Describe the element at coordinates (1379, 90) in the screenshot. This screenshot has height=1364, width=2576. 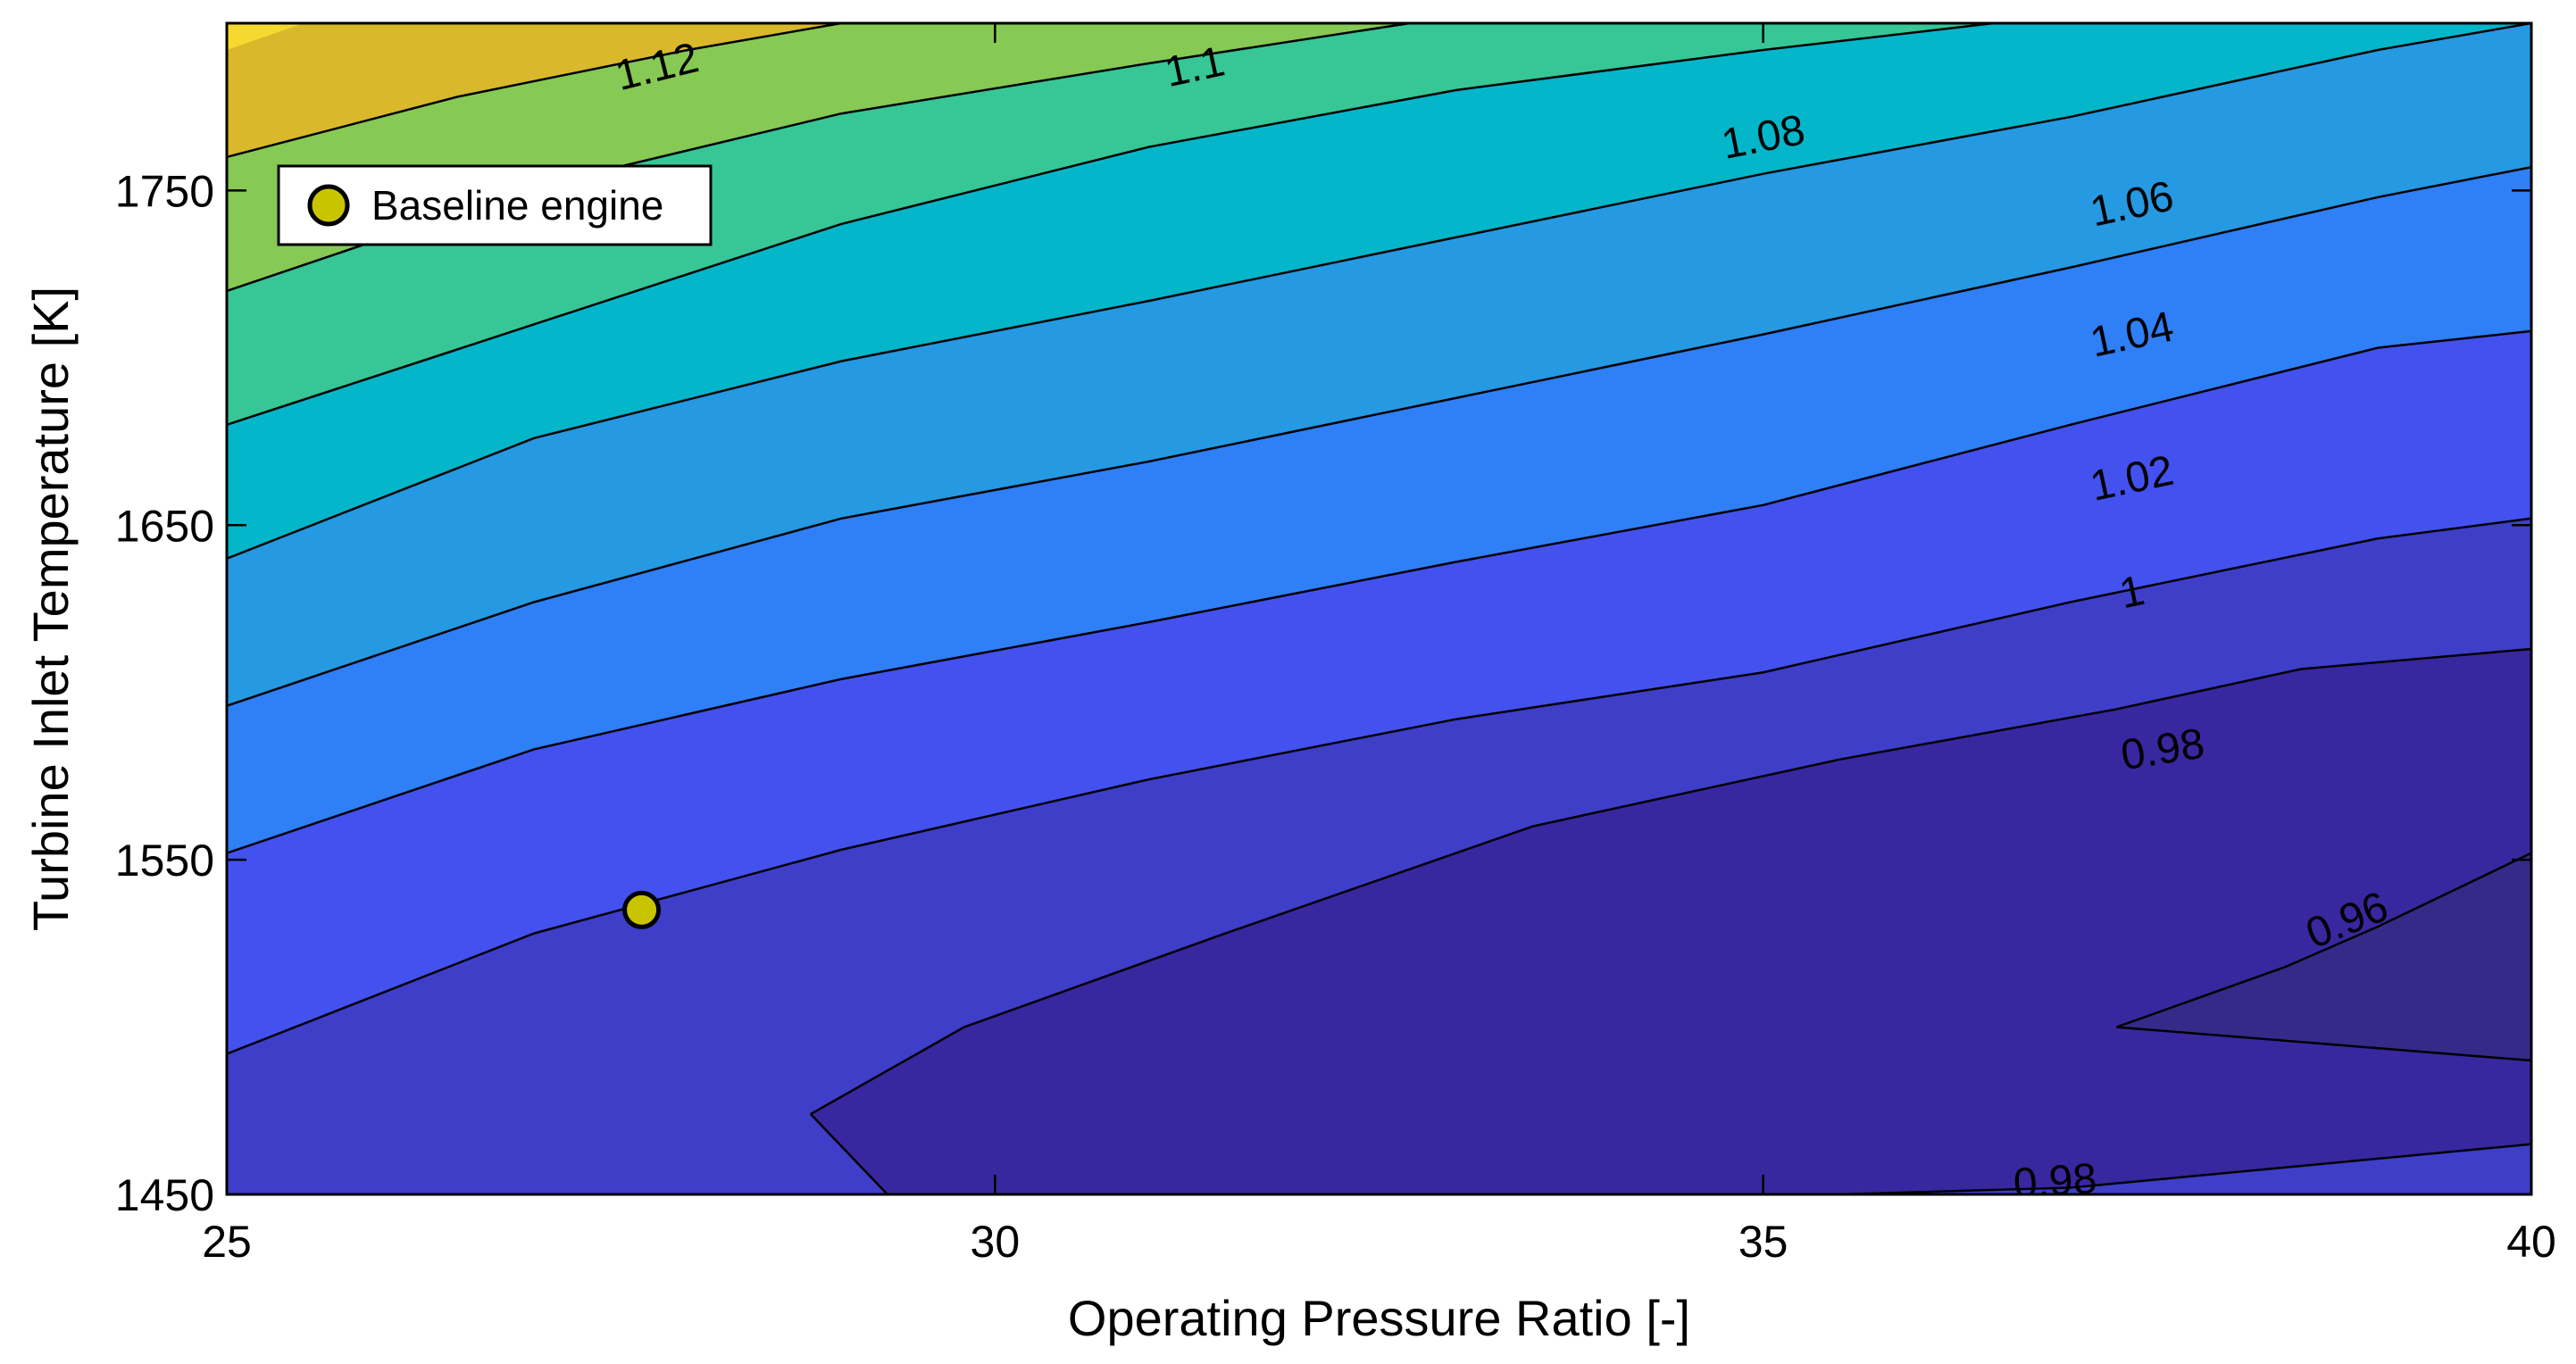
I see `contour-fill-1.12` at that location.